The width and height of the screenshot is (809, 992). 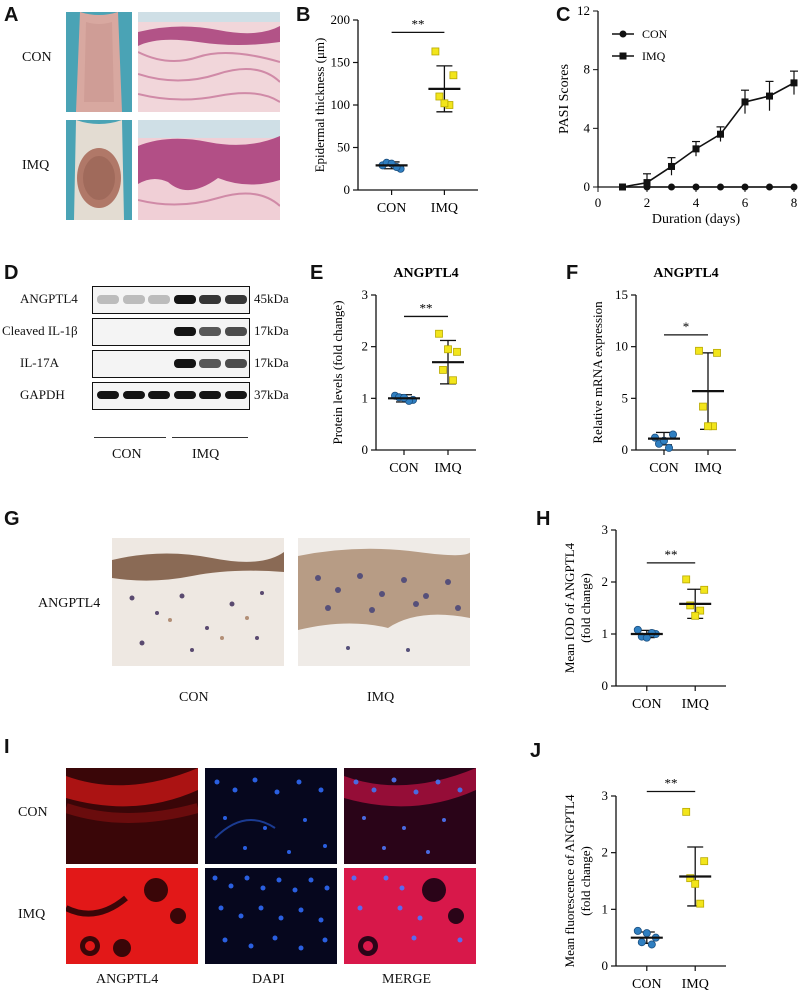 What do you see at coordinates (132, 816) in the screenshot?
I see `if-con-angptl4-image` at bounding box center [132, 816].